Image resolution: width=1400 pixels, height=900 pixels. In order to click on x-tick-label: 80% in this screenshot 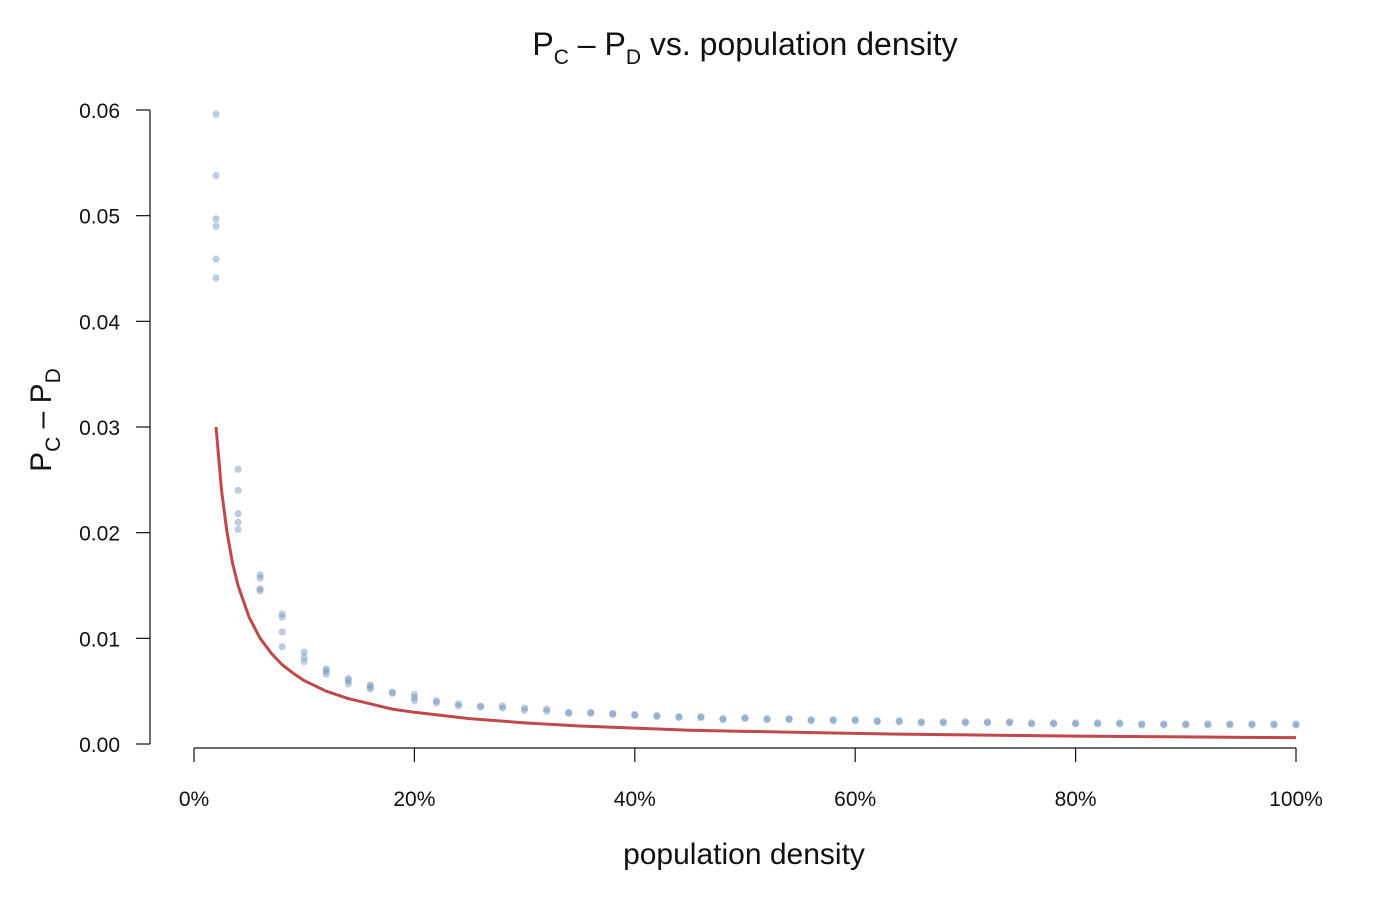, I will do `click(1076, 799)`.